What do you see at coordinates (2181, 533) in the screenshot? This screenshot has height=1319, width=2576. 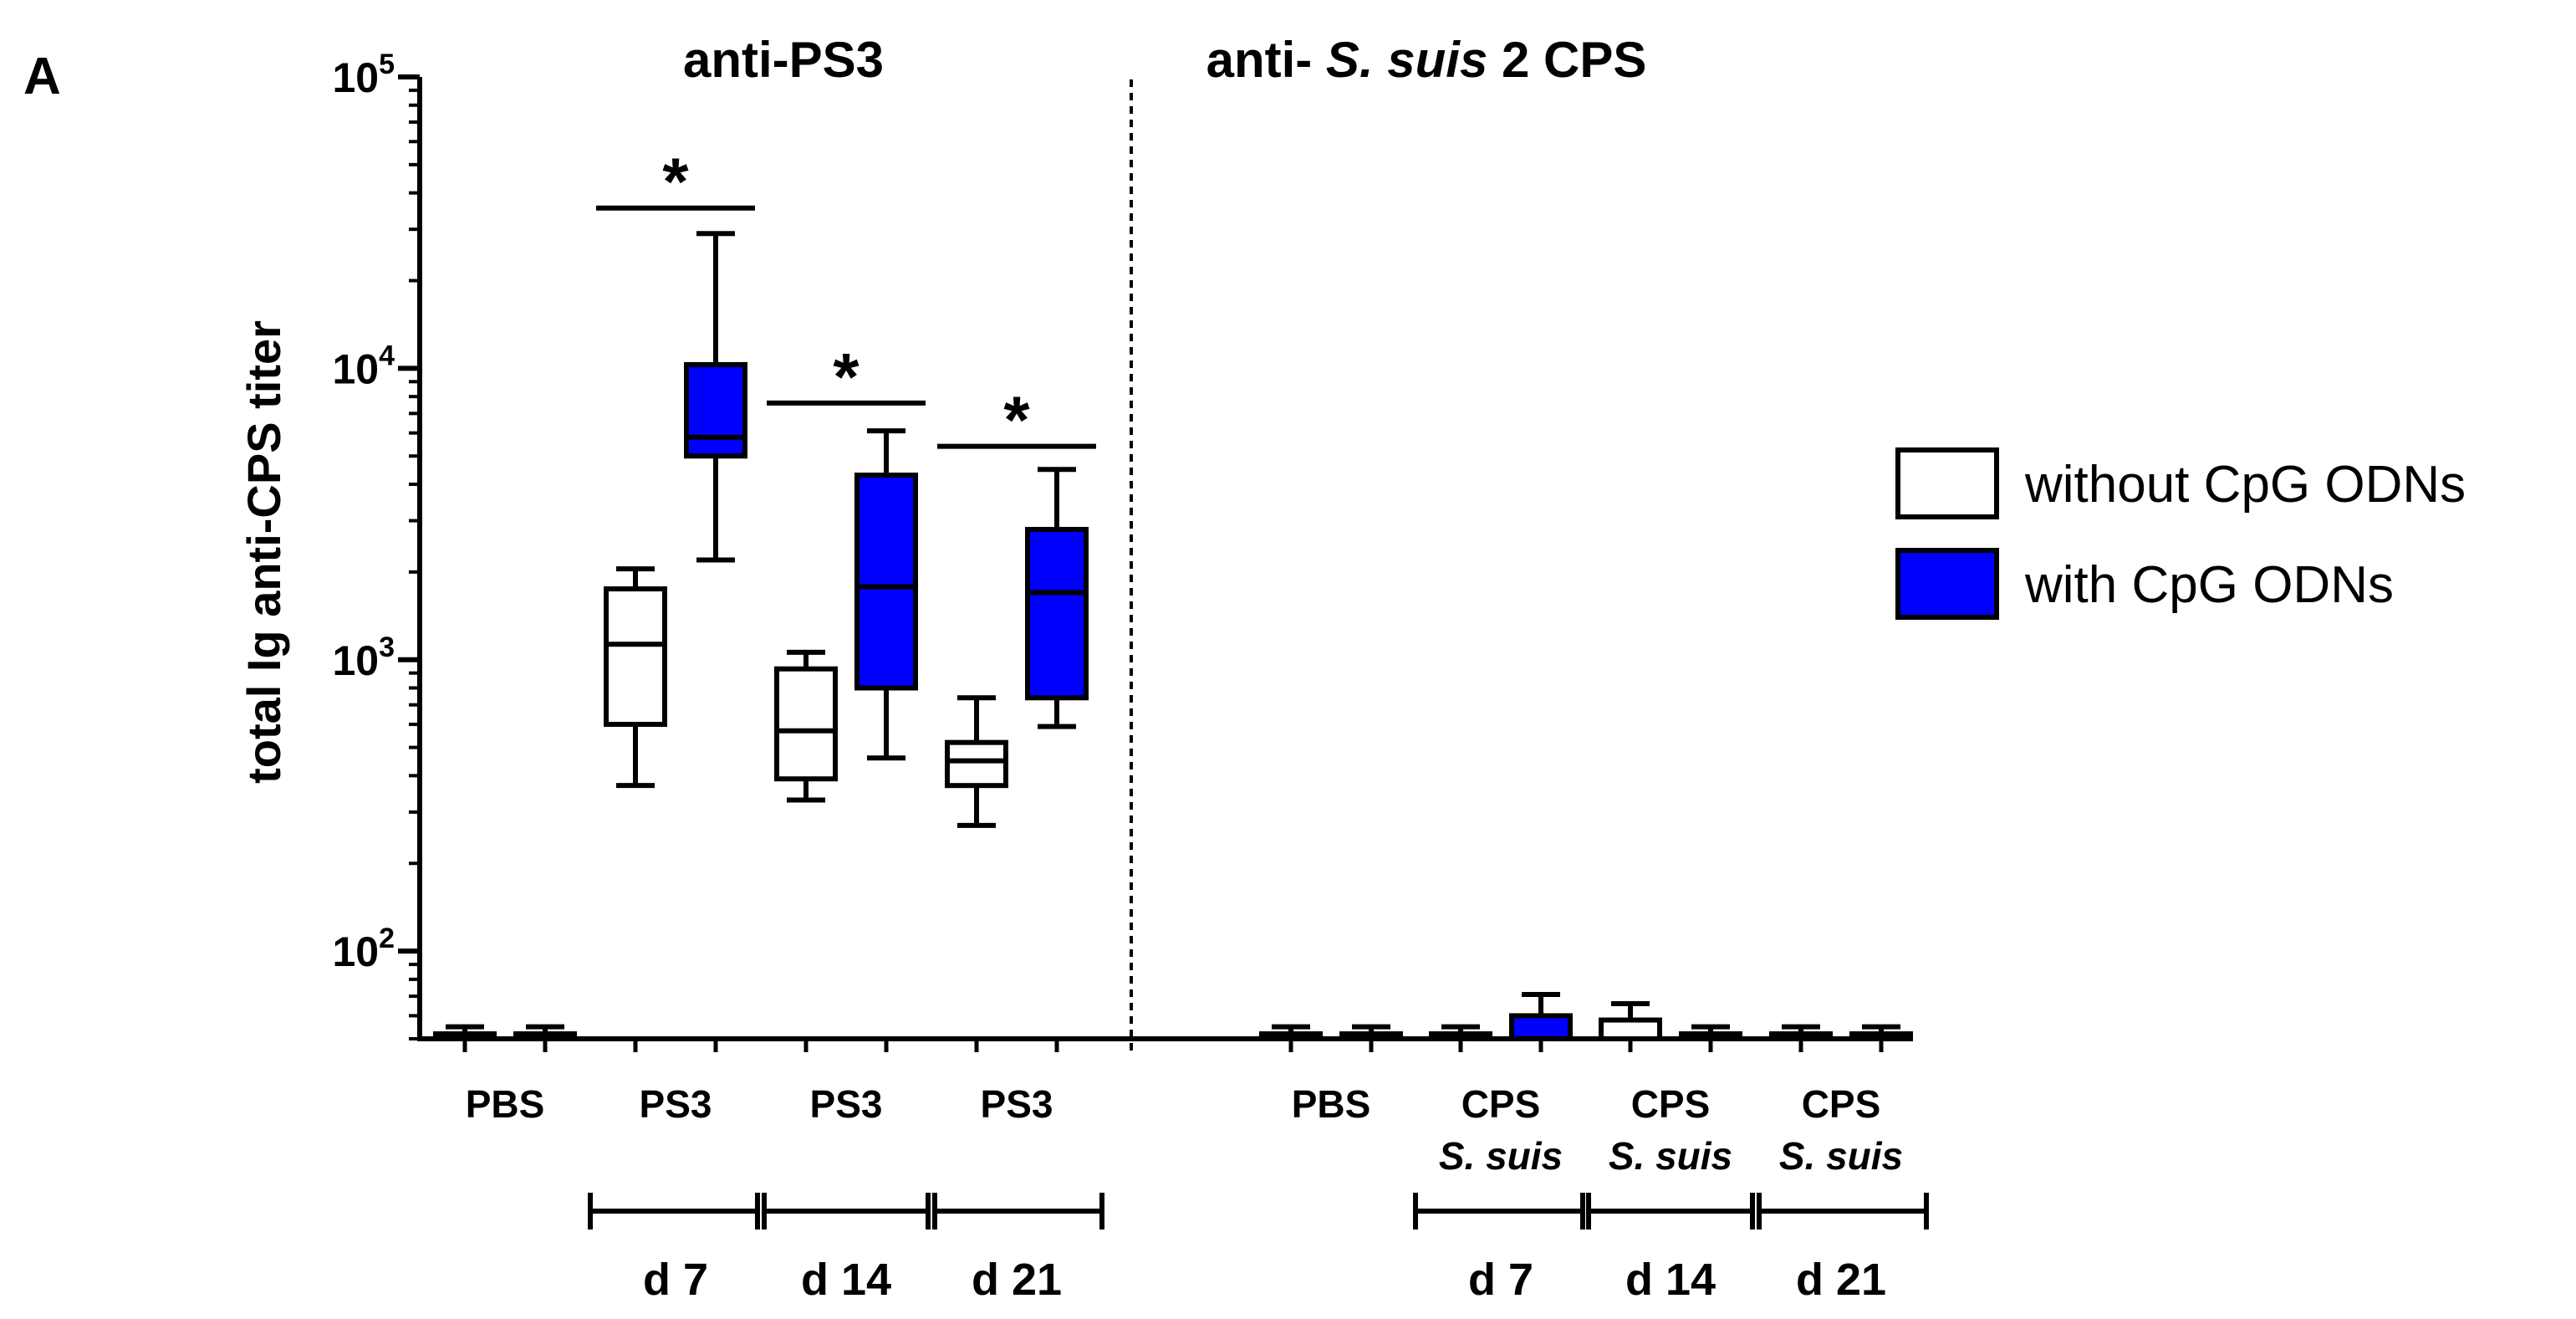 I see `legend: without CpG ODNs with CpG ODNs` at bounding box center [2181, 533].